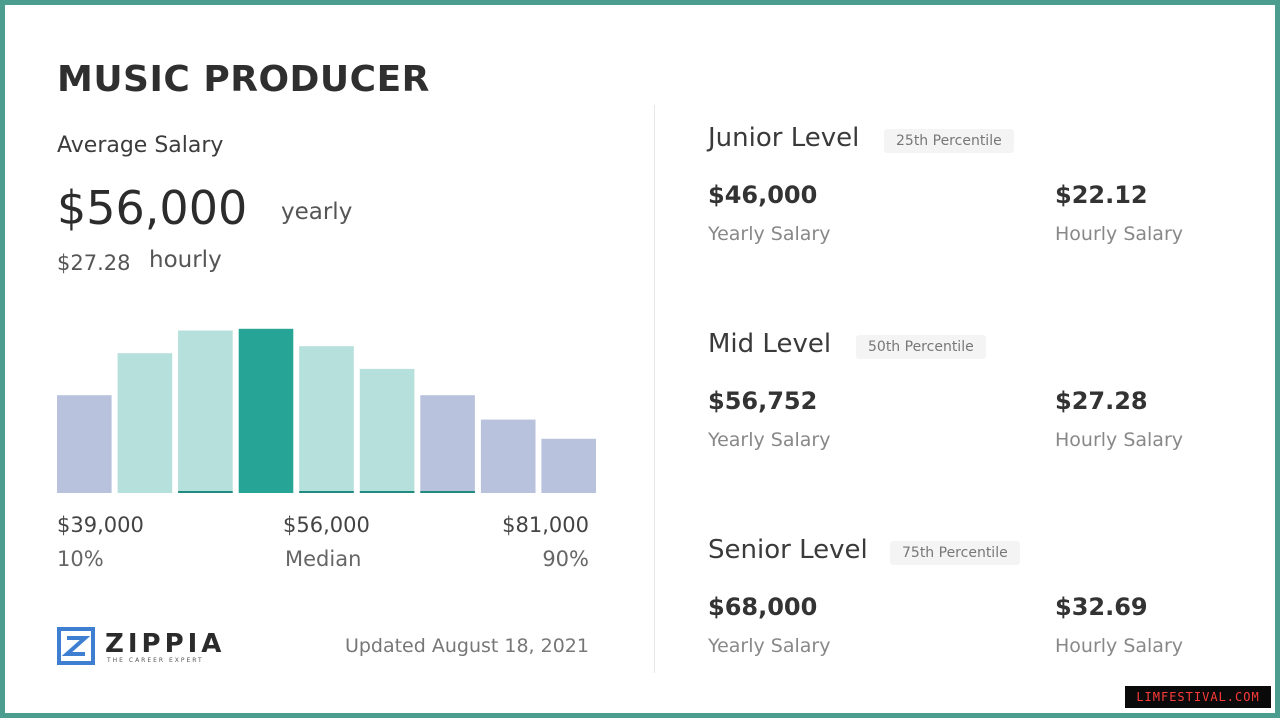 This screenshot has height=723, width=1280. Describe the element at coordinates (76, 646) in the screenshot. I see `zippia-logo-icon` at that location.